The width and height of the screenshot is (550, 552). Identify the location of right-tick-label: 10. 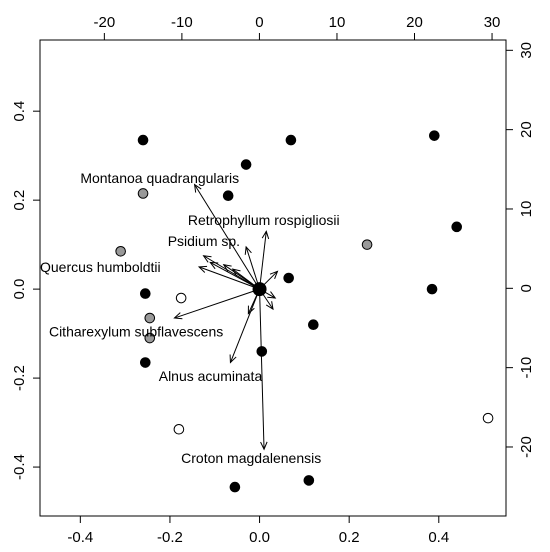
(526, 209).